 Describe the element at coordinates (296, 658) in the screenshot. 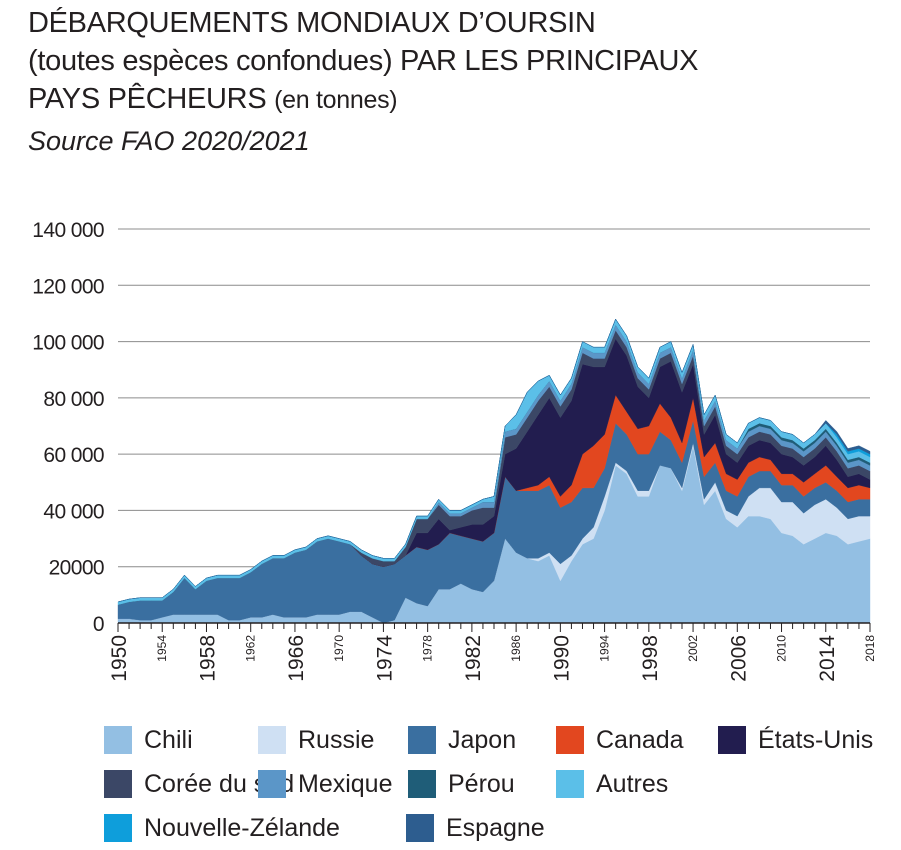

I see `x-tick-label: 1966` at that location.